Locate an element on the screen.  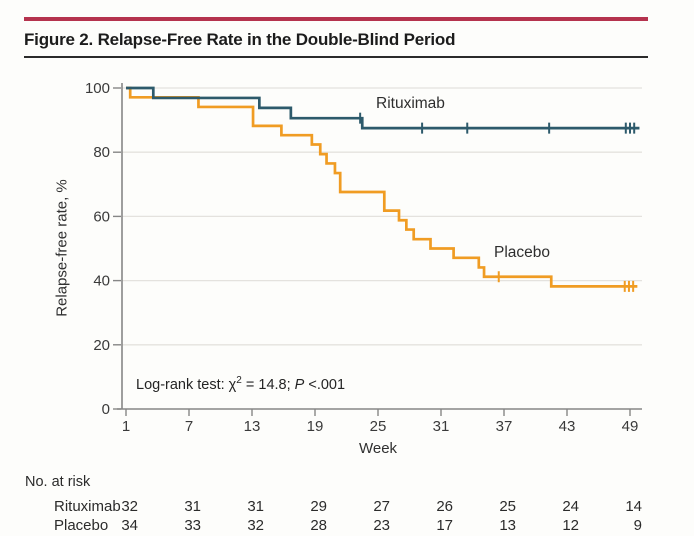
at-risk-value: 9 is located at coordinates (637, 525).